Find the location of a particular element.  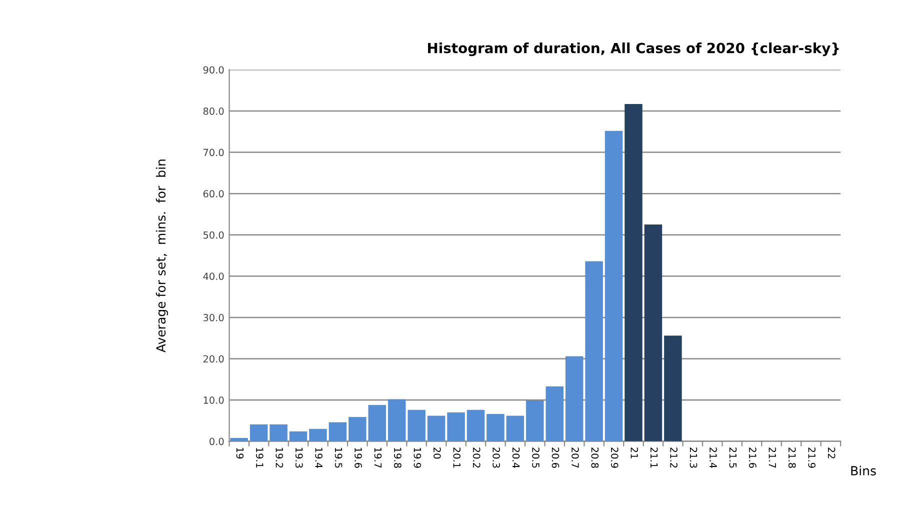

y-tick-label: 20.0 is located at coordinates (213, 359).